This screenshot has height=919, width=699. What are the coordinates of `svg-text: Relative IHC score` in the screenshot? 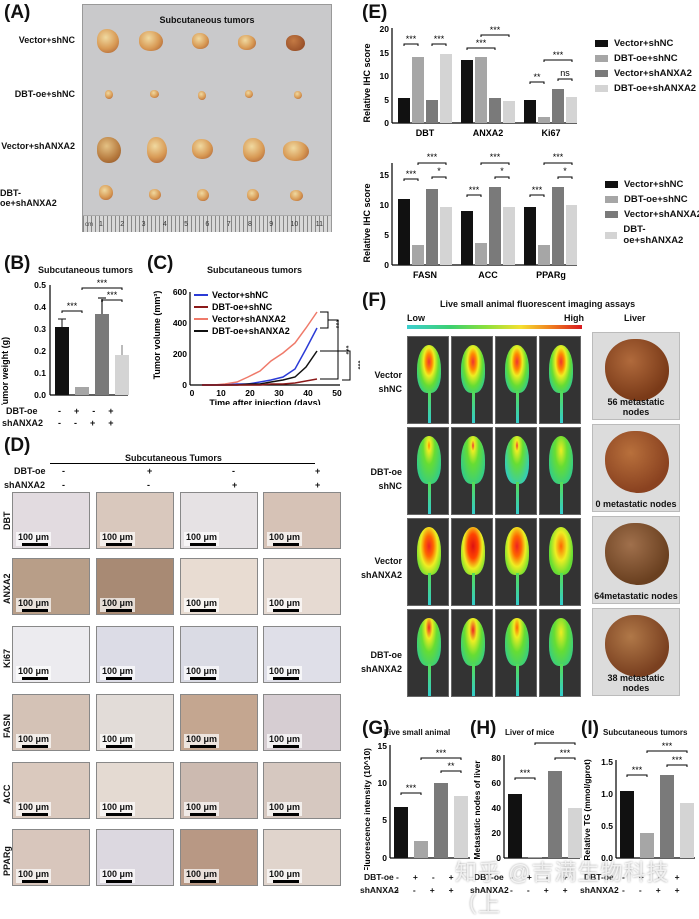 It's located at (367, 82).